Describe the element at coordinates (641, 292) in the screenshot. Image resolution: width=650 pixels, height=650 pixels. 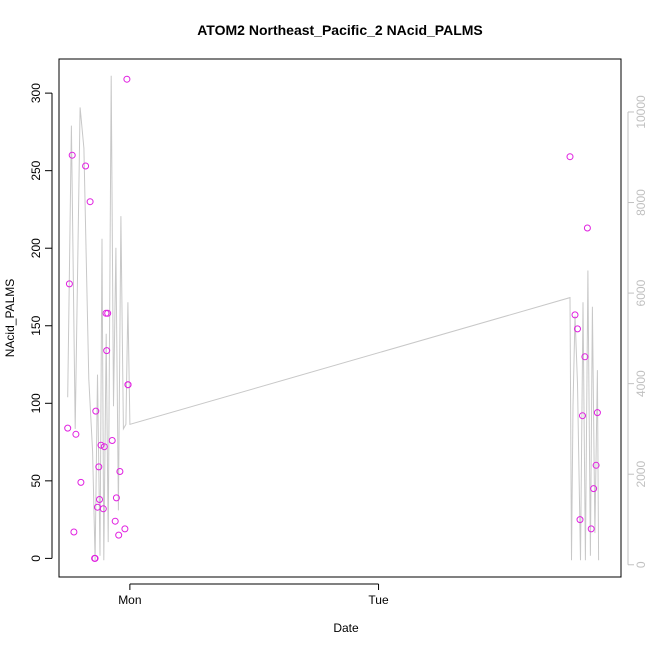
I see `y2-tick-label: 6000` at that location.